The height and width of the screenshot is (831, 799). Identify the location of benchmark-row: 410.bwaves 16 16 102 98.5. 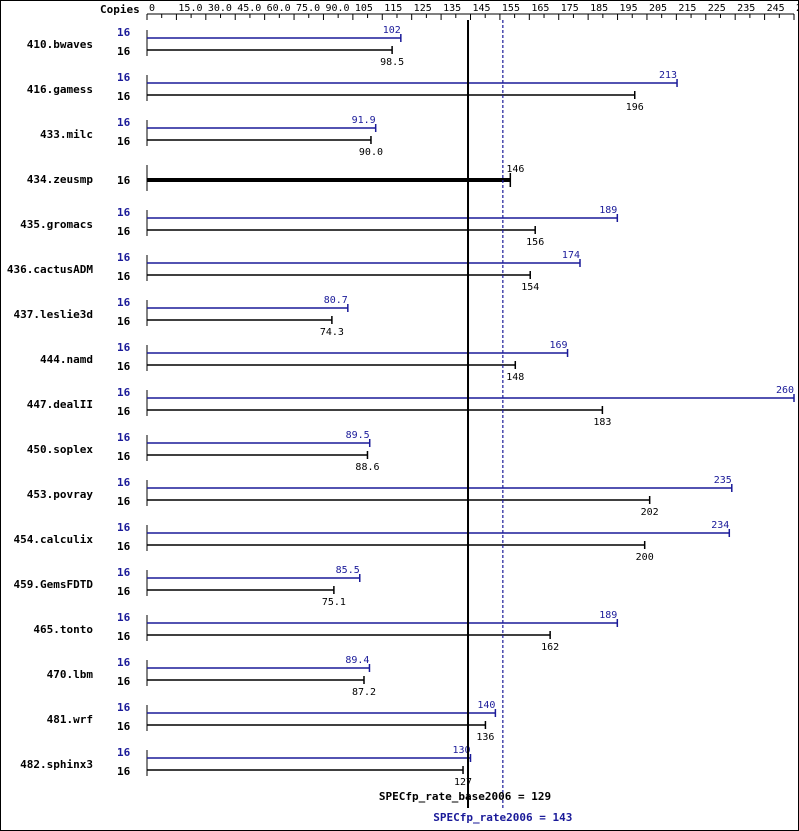
(215, 46).